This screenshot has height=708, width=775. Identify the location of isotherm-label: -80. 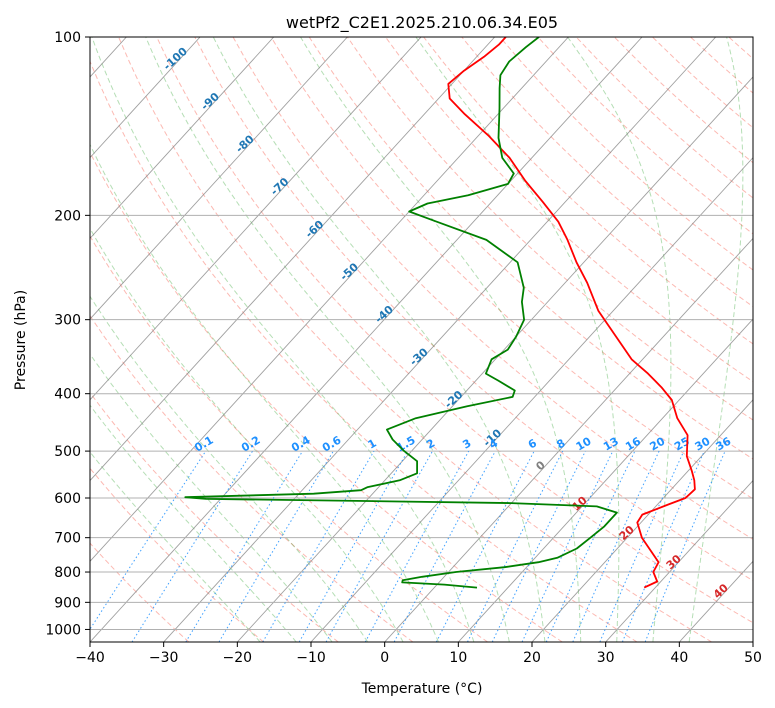
(245, 143).